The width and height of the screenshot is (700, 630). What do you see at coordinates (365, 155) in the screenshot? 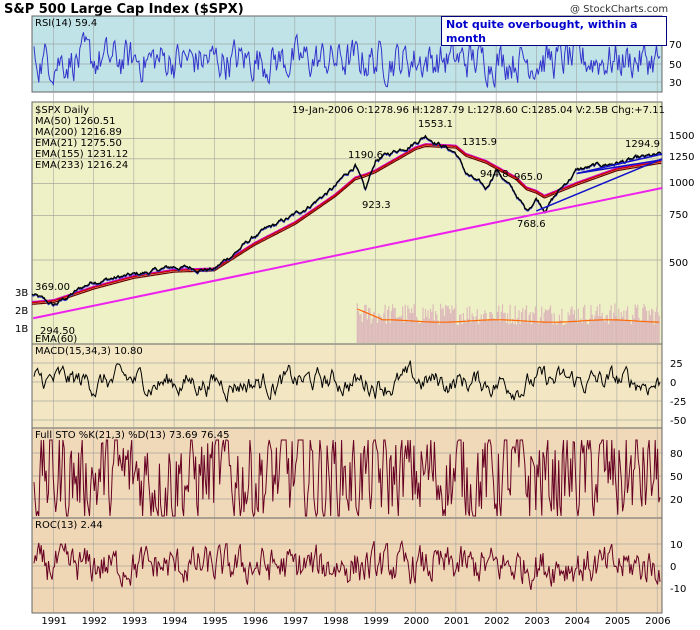
I see `annotation-1190: 1190.6` at bounding box center [365, 155].